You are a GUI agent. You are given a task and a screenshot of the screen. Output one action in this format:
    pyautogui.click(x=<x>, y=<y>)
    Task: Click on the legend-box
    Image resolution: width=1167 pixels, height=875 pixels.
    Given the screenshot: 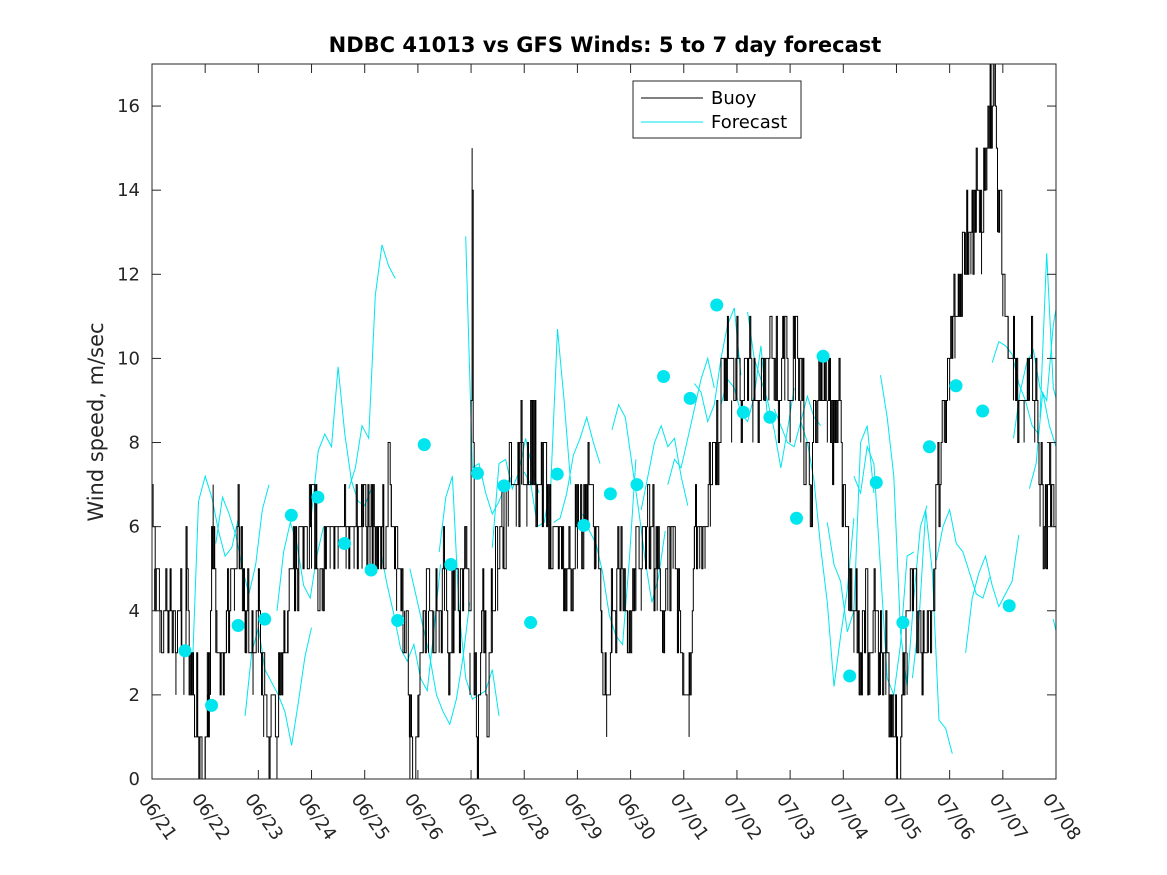 What is the action you would take?
    pyautogui.click(x=717, y=109)
    